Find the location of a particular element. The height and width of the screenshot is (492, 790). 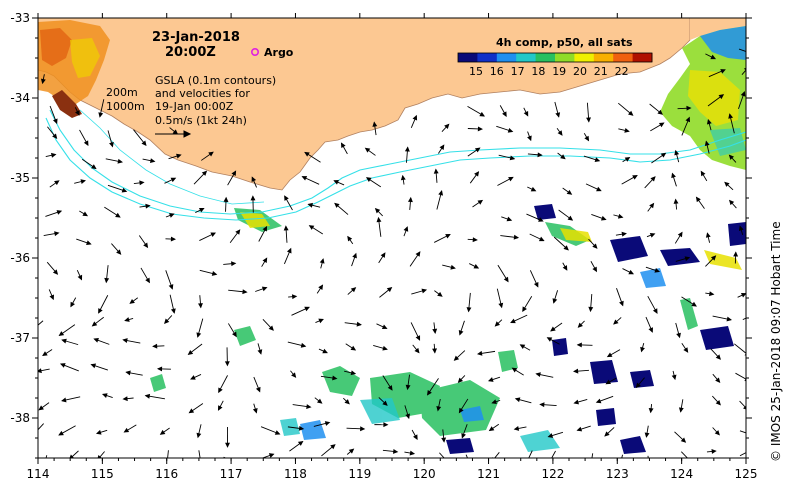

lon-tick-label: 119 is located at coordinates (359, 474).